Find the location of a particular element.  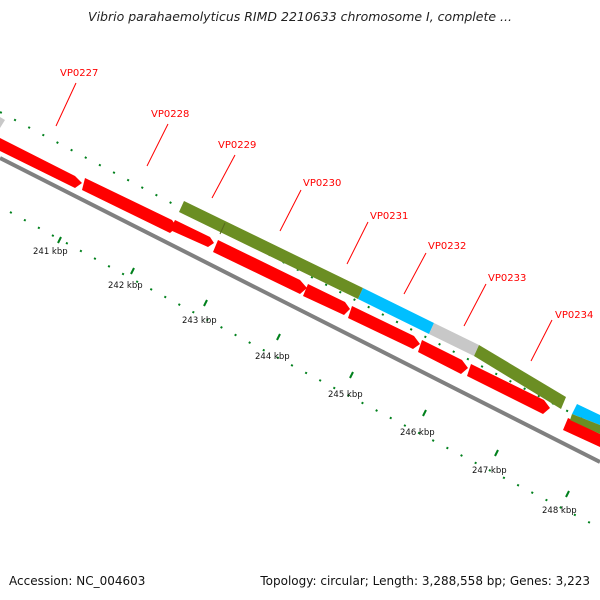

scale-label: 245 kbp is located at coordinates (345, 395).